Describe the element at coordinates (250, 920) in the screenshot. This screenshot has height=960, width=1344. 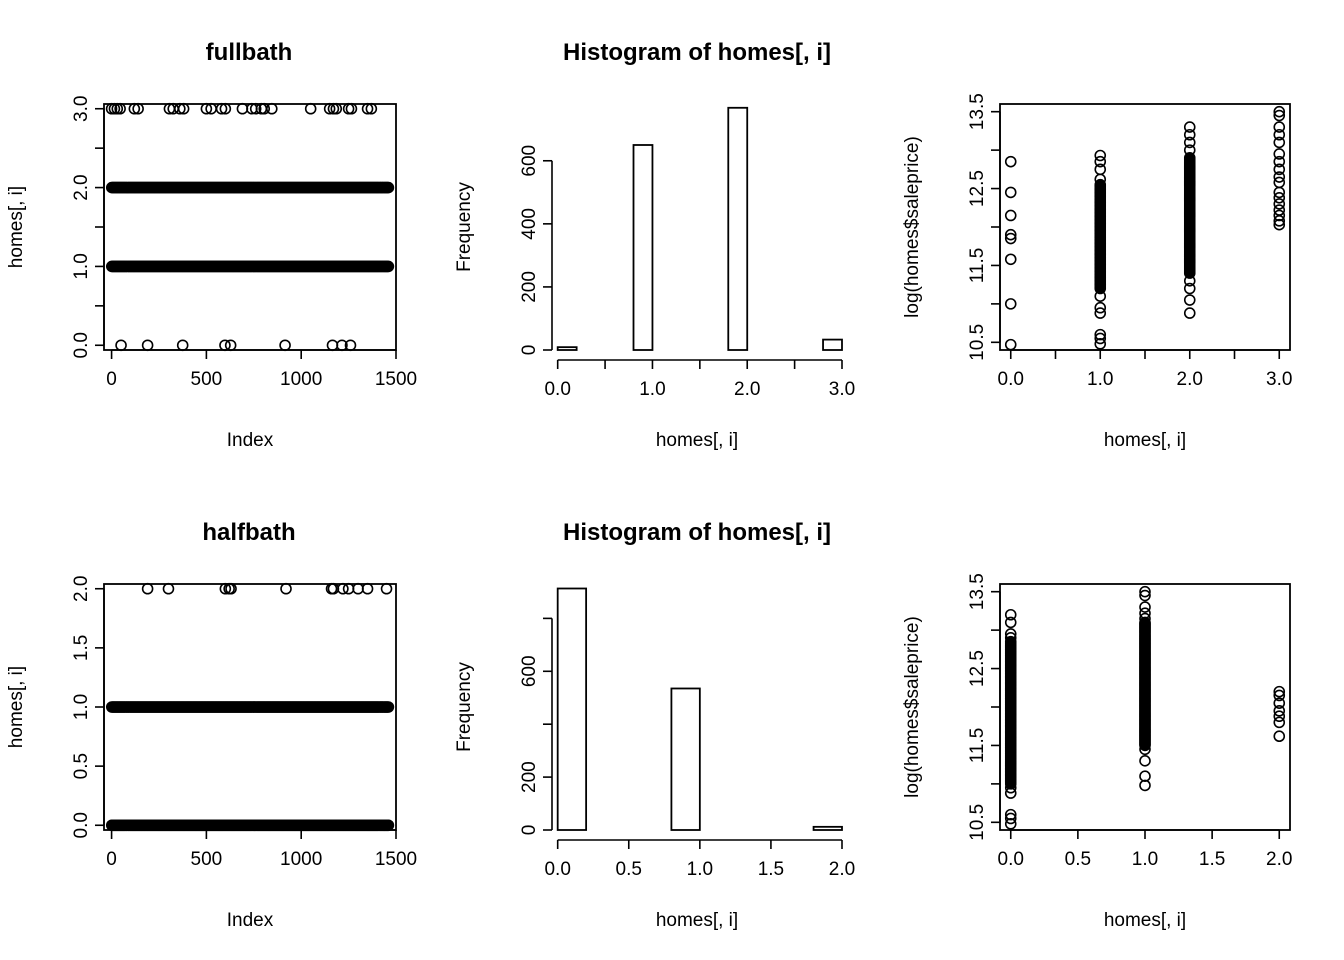
I see `x-axis-label: Index` at that location.